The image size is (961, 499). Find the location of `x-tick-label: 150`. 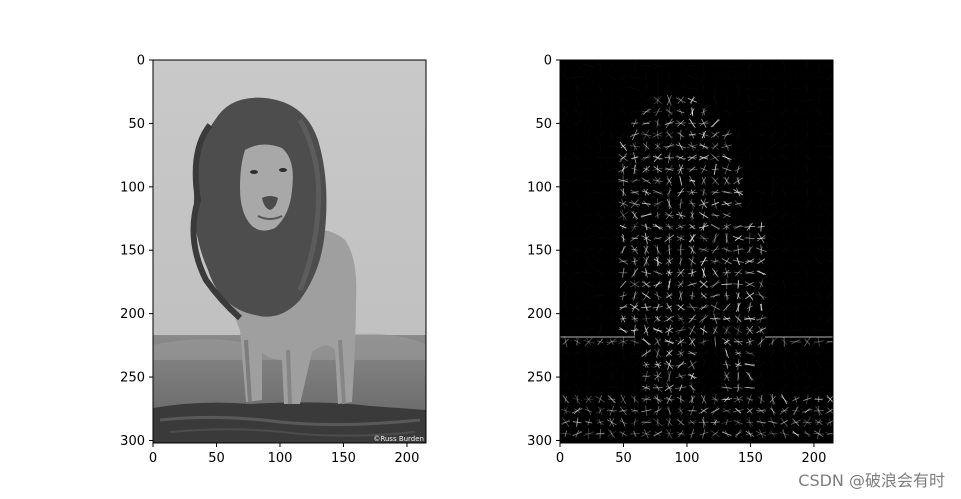

x-tick-label: 150 is located at coordinates (750, 458).